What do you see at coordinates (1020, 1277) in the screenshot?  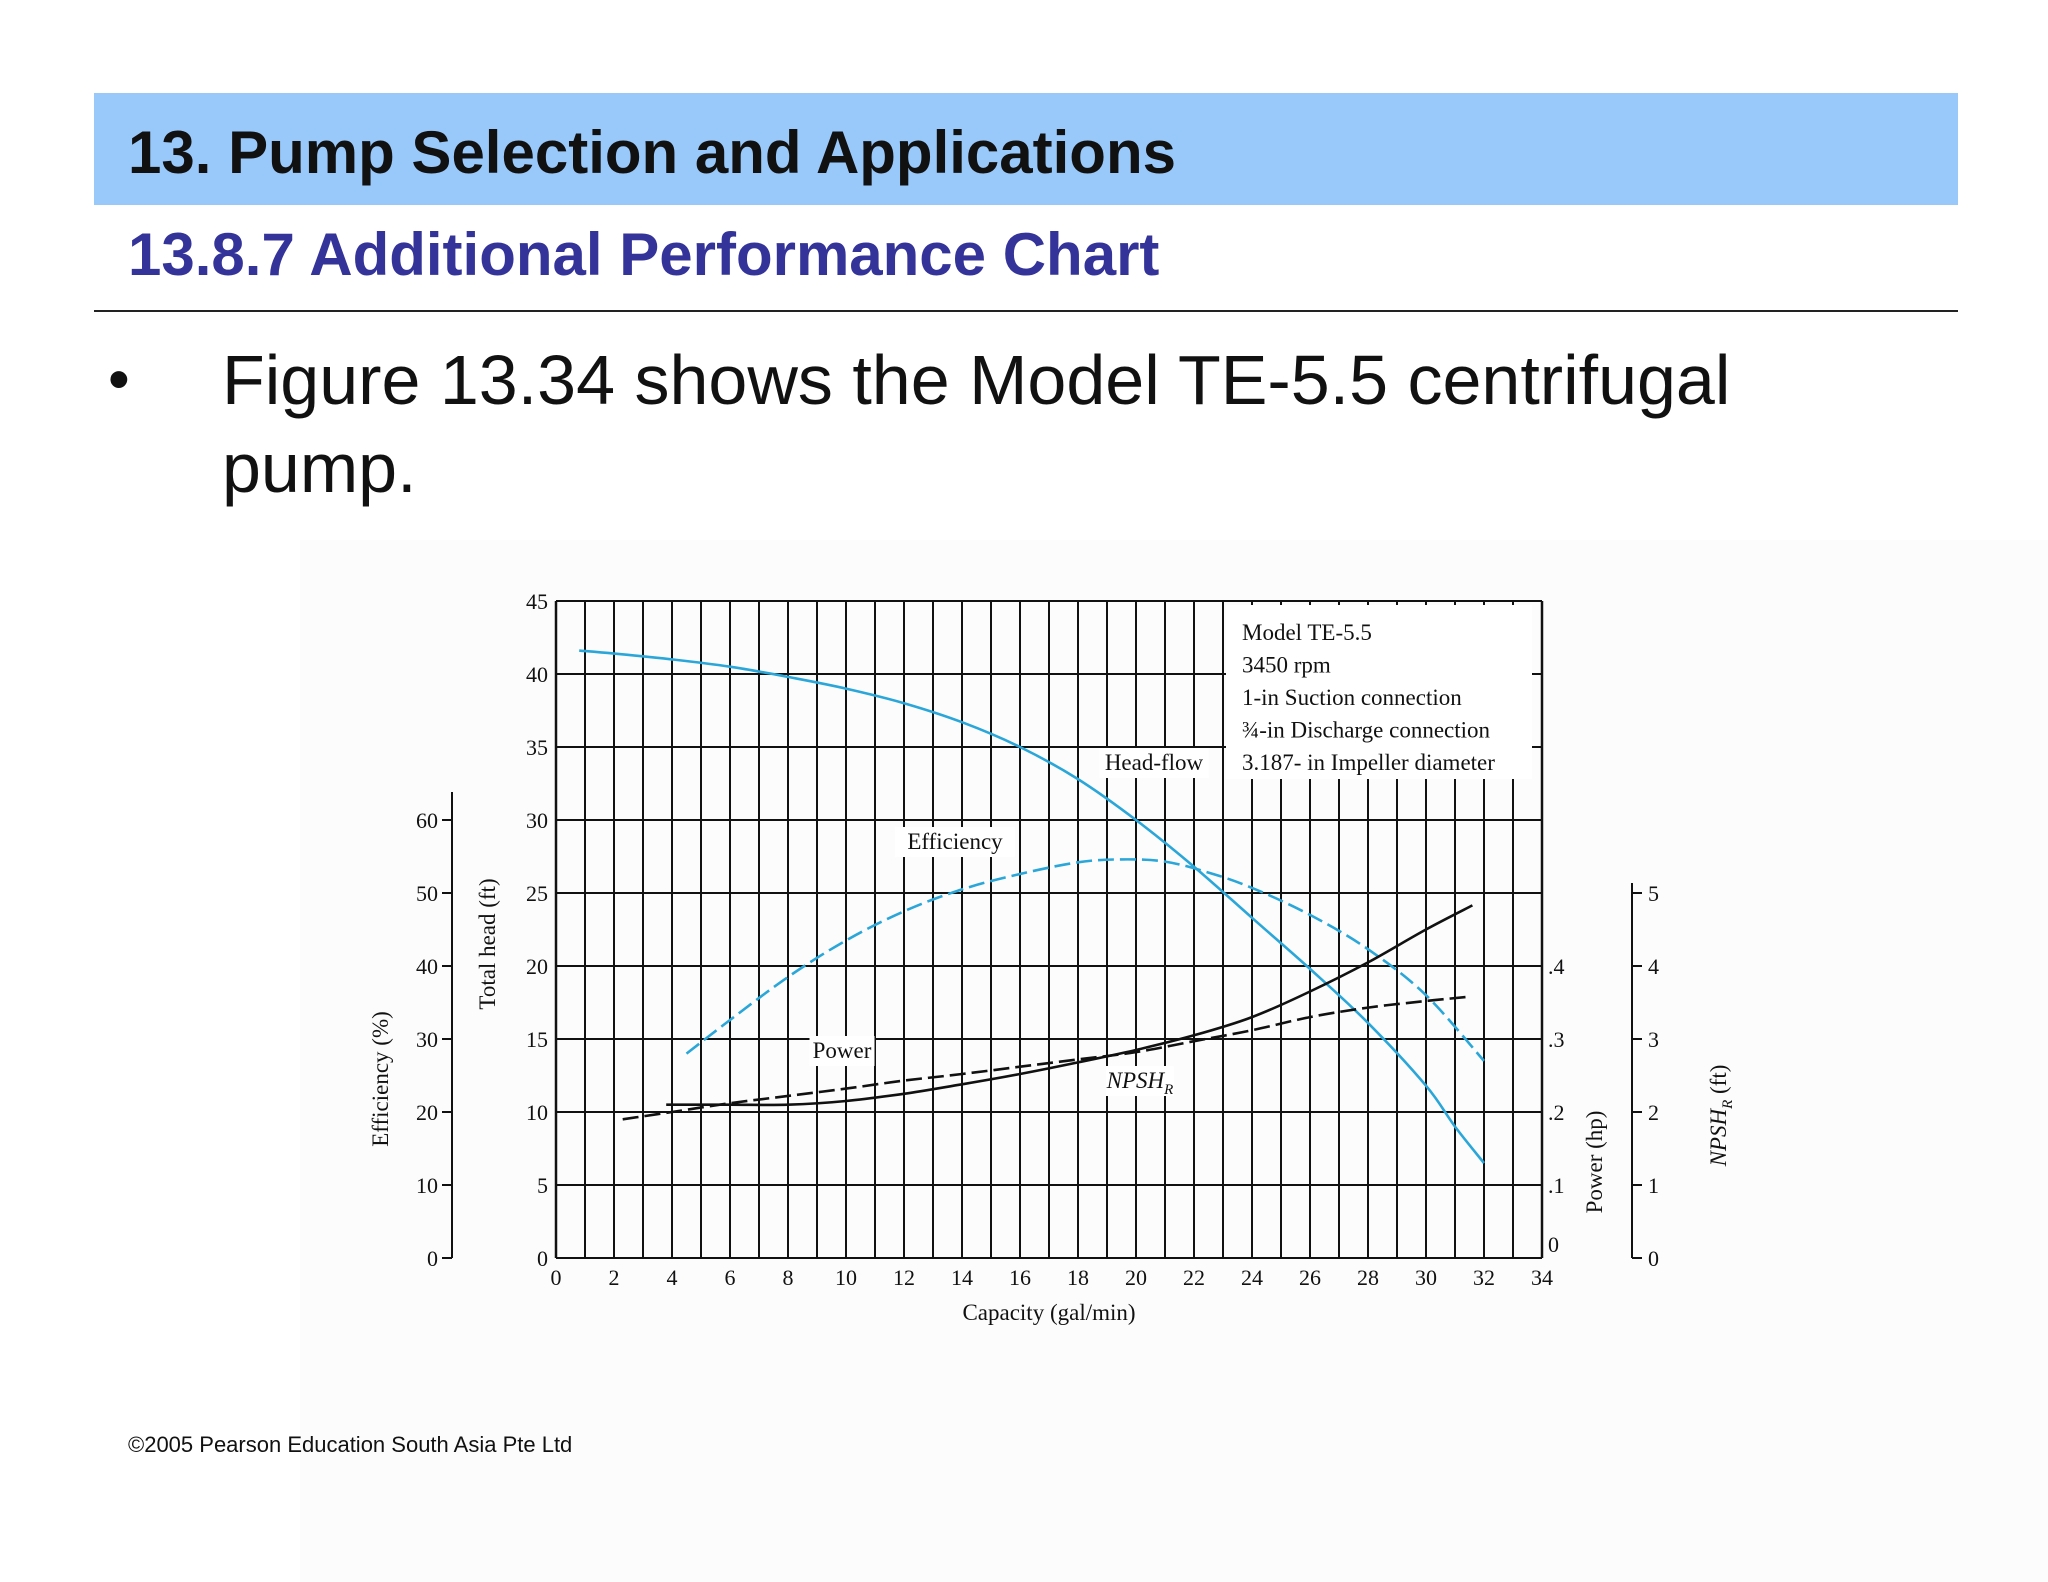 I see `x-tick-label: 16` at bounding box center [1020, 1277].